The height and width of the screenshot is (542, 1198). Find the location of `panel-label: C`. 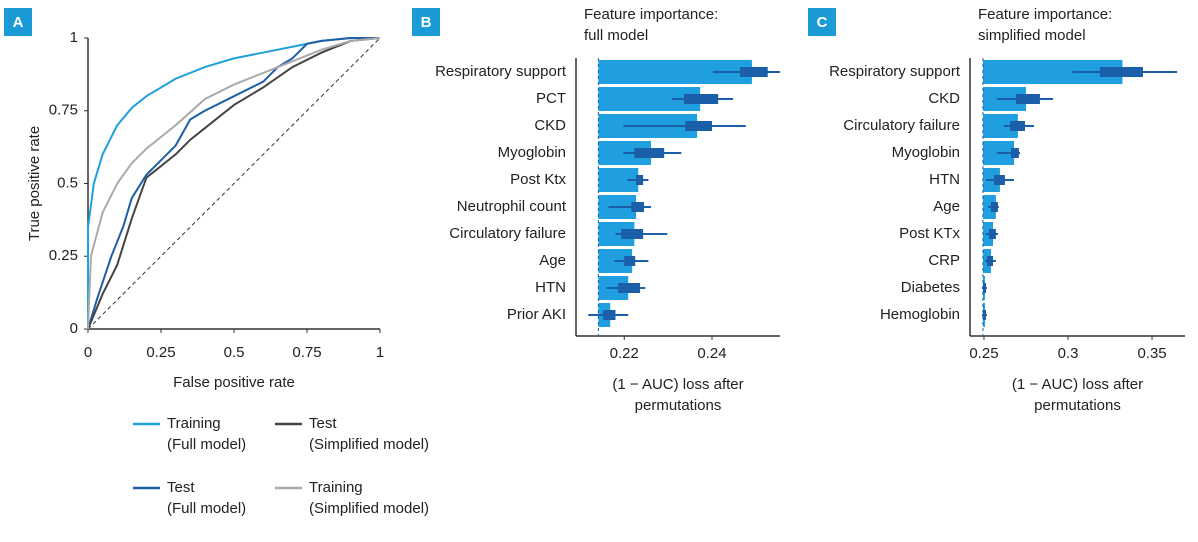

panel-label: C is located at coordinates (822, 22).